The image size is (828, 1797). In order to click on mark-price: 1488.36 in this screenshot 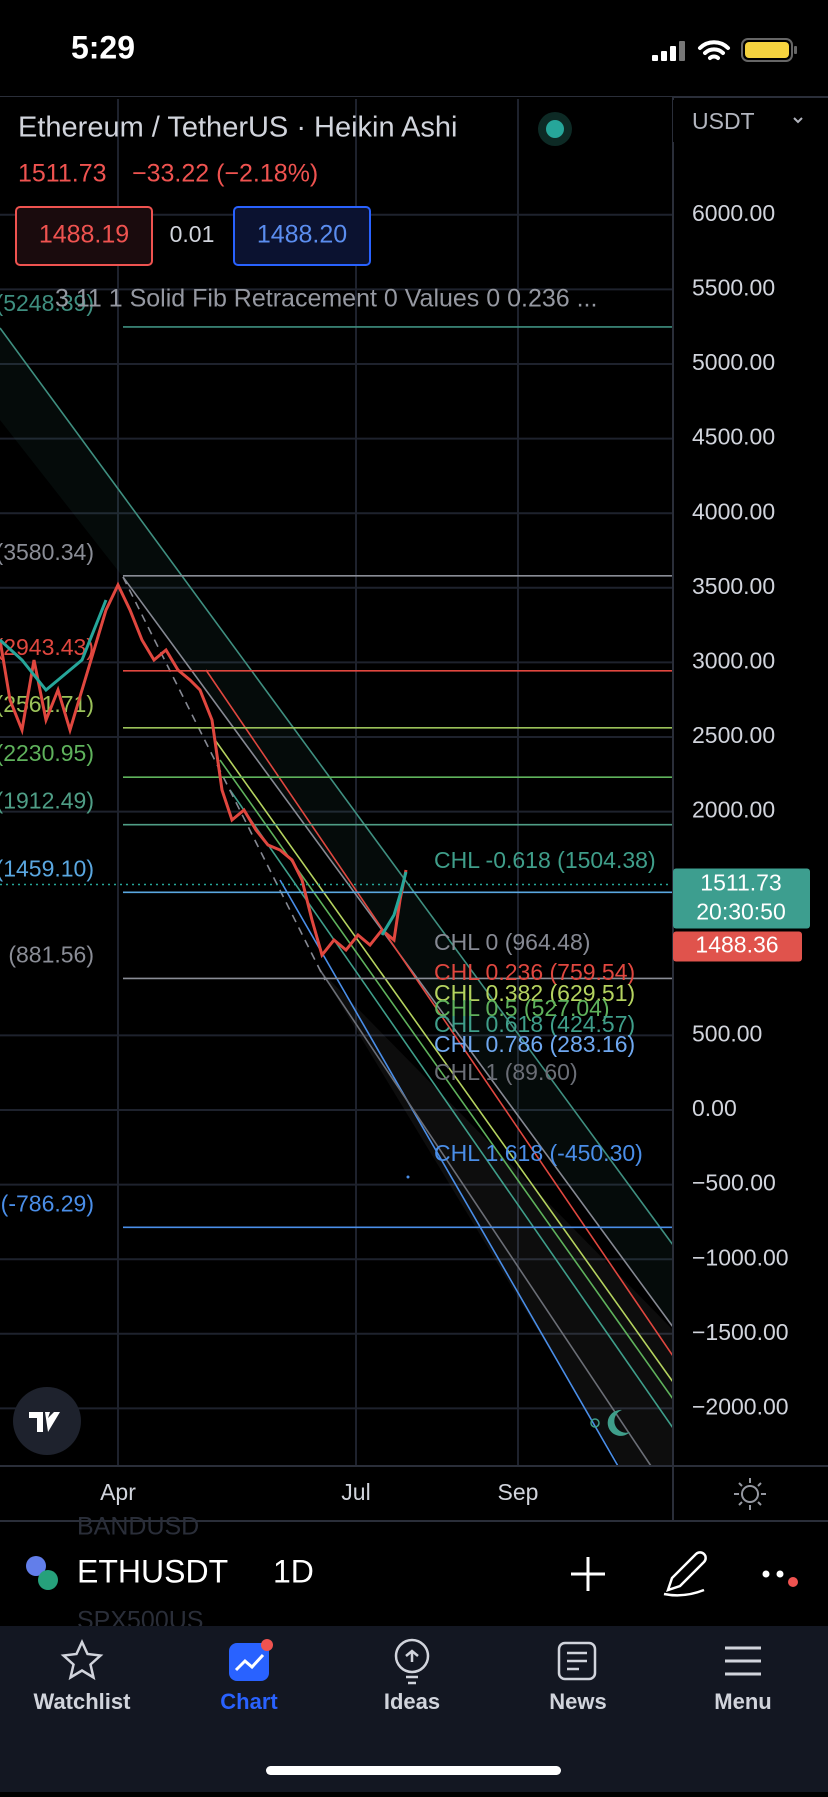, I will do `click(736, 945)`.